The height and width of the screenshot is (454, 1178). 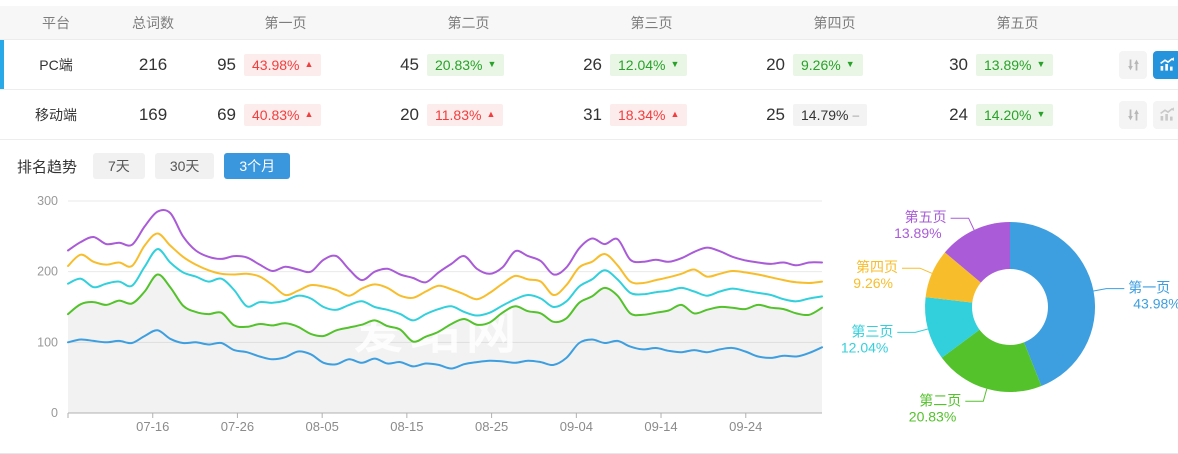 I want to click on x-tick-label: 09-14, so click(x=660, y=426).